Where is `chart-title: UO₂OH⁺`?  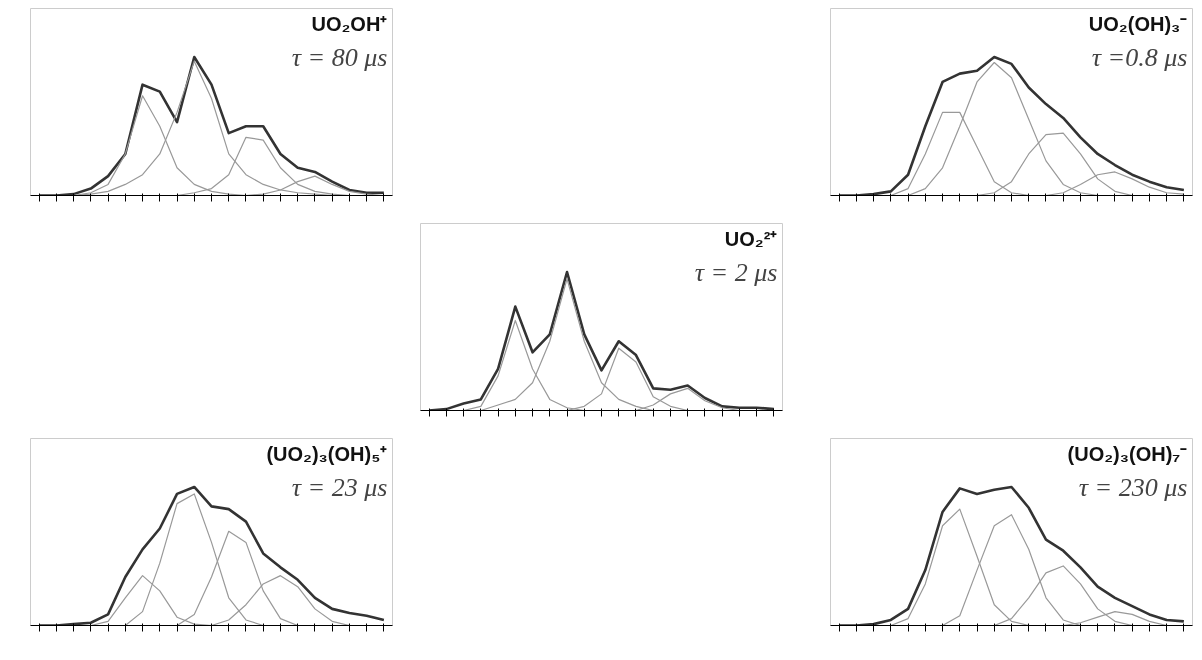 chart-title: UO₂OH⁺ is located at coordinates (349, 23).